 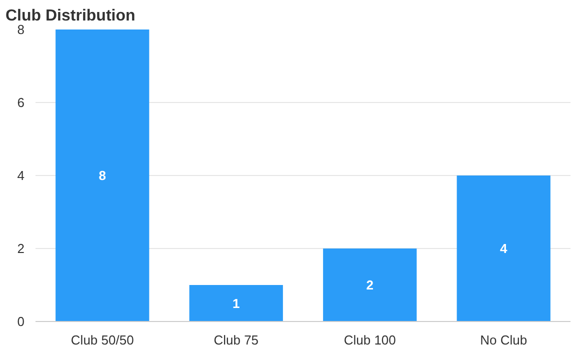 What do you see at coordinates (21, 321) in the screenshot?
I see `y-tick-label: 0` at bounding box center [21, 321].